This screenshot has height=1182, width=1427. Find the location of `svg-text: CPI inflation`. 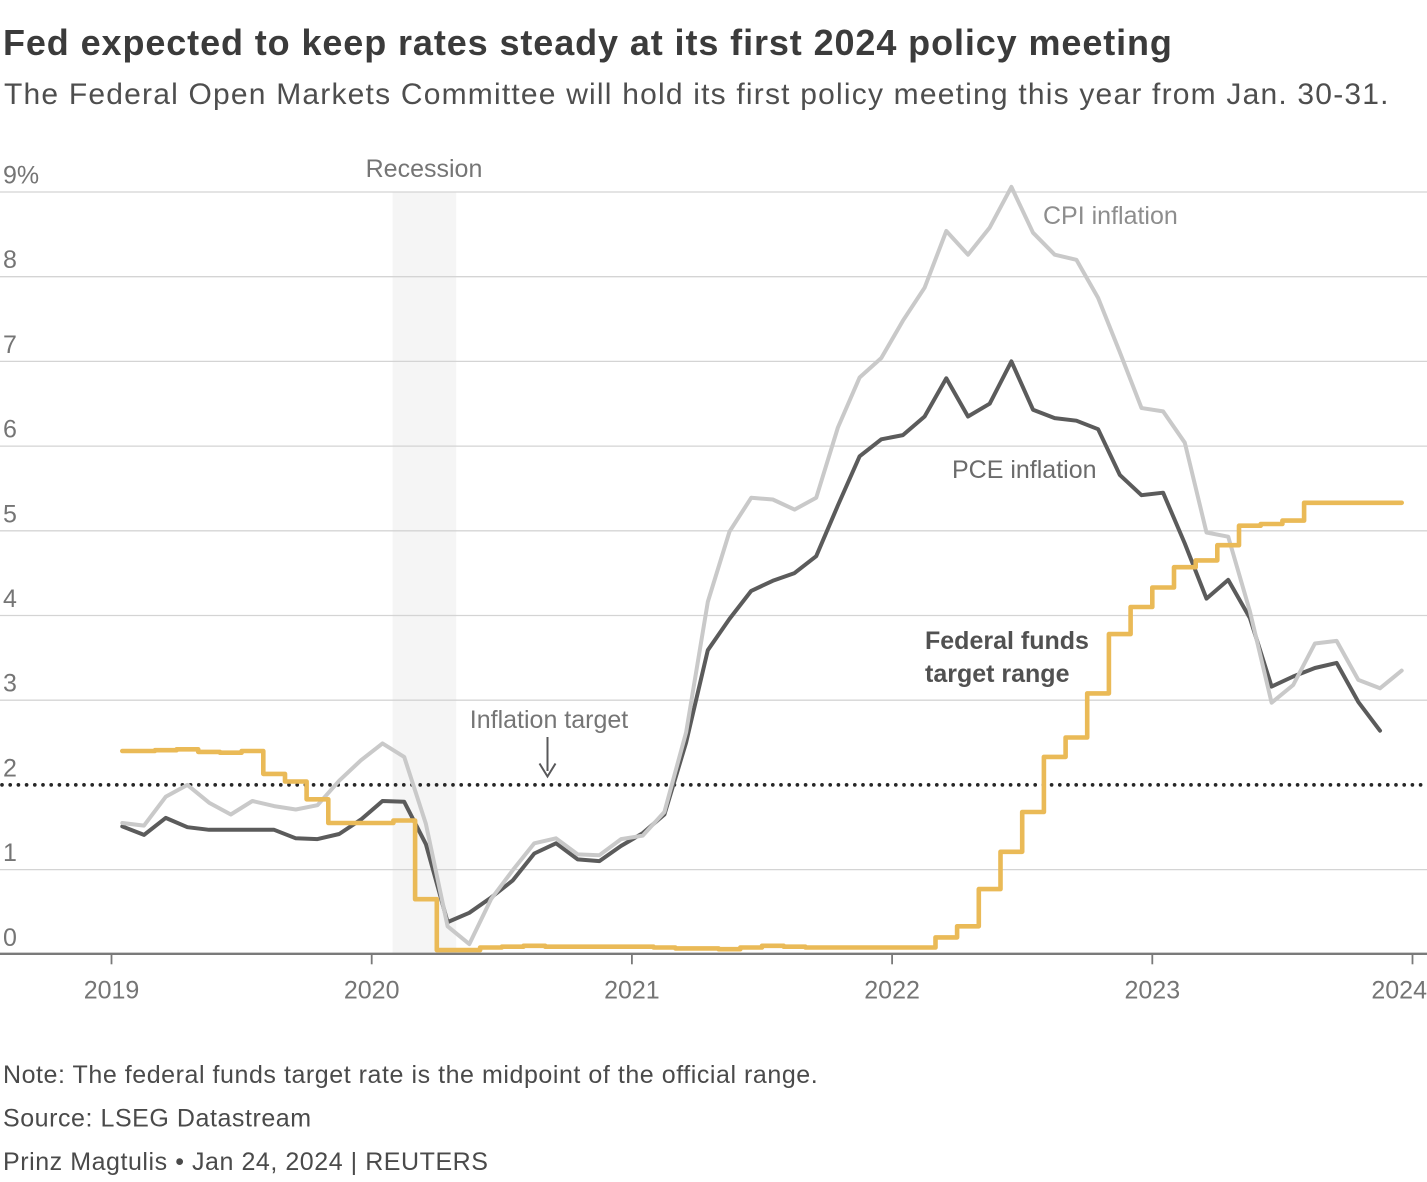

svg-text: CPI inflation is located at coordinates (1110, 216).